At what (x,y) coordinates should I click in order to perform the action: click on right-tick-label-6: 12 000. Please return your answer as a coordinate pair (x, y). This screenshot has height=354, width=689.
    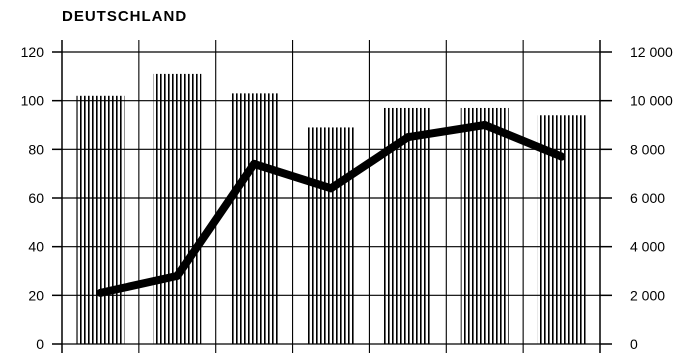
    Looking at the image, I should click on (651, 52).